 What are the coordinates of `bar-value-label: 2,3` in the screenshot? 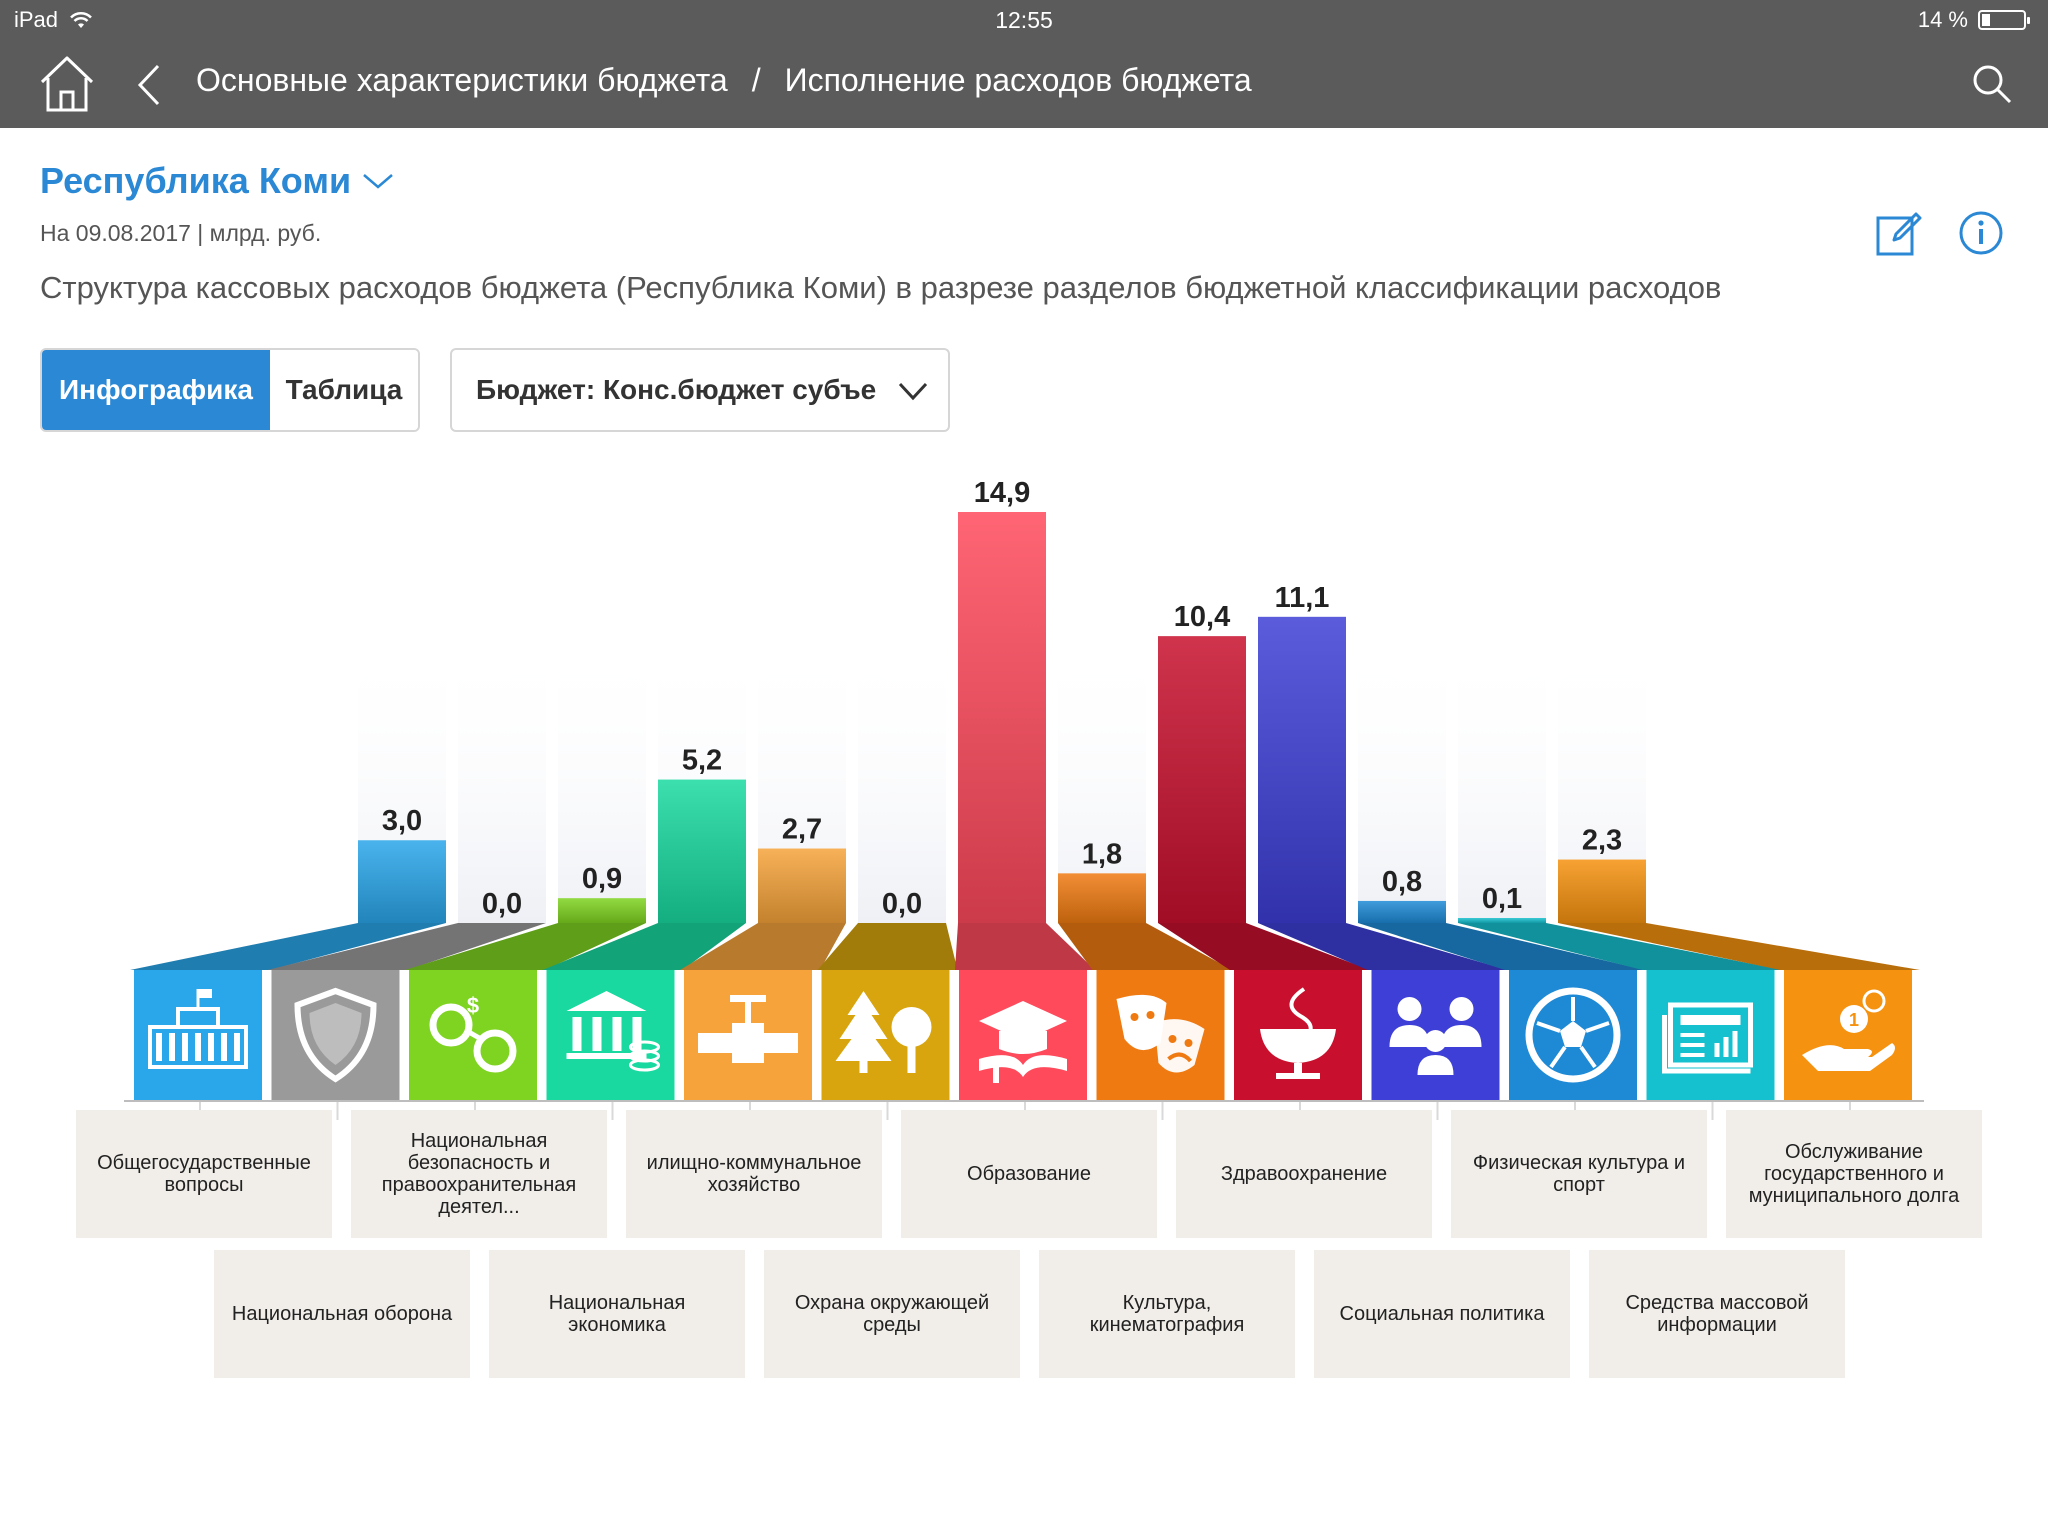 It's located at (1602, 841).